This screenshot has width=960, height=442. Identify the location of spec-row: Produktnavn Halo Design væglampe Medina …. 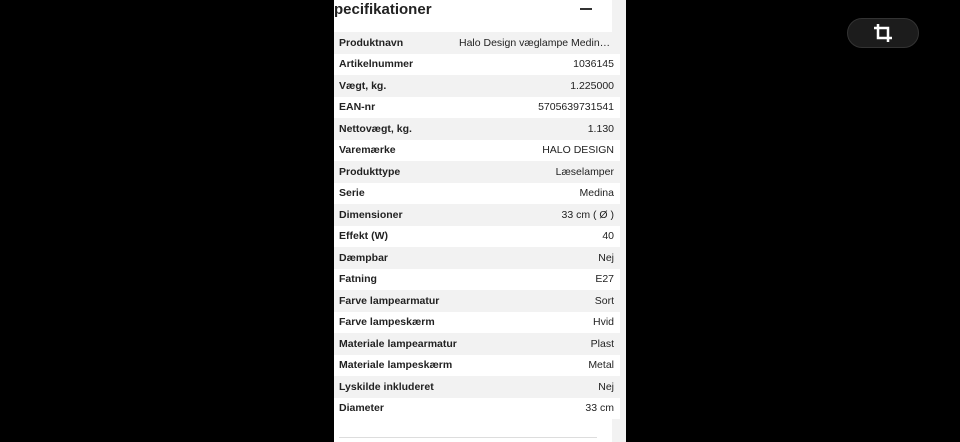
(477, 43).